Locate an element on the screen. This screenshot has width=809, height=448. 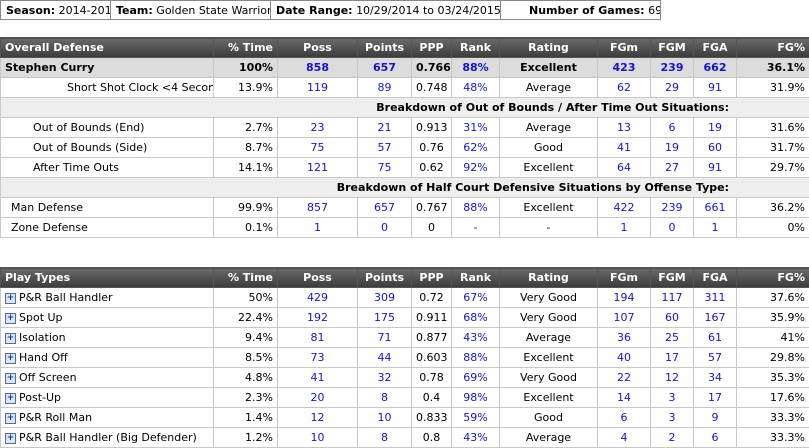
cell-ppp: 0.766 is located at coordinates (431, 67).